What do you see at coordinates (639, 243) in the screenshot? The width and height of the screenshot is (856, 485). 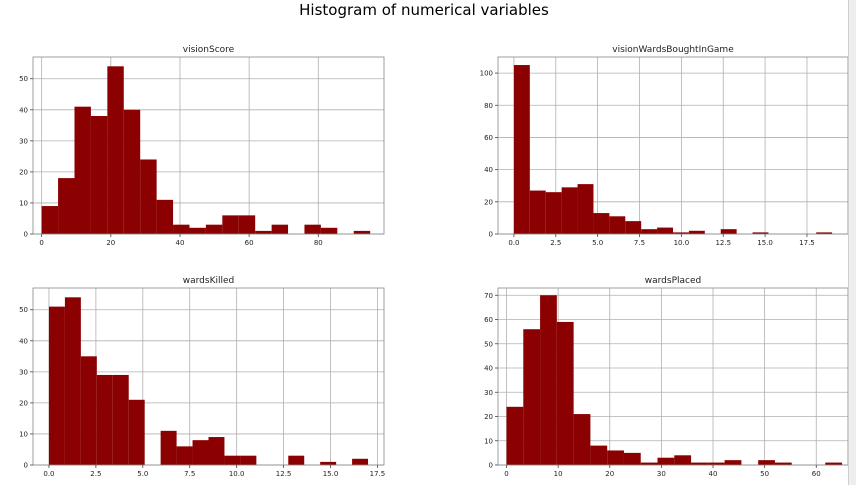 I see `x-tick-label: 7.5` at bounding box center [639, 243].